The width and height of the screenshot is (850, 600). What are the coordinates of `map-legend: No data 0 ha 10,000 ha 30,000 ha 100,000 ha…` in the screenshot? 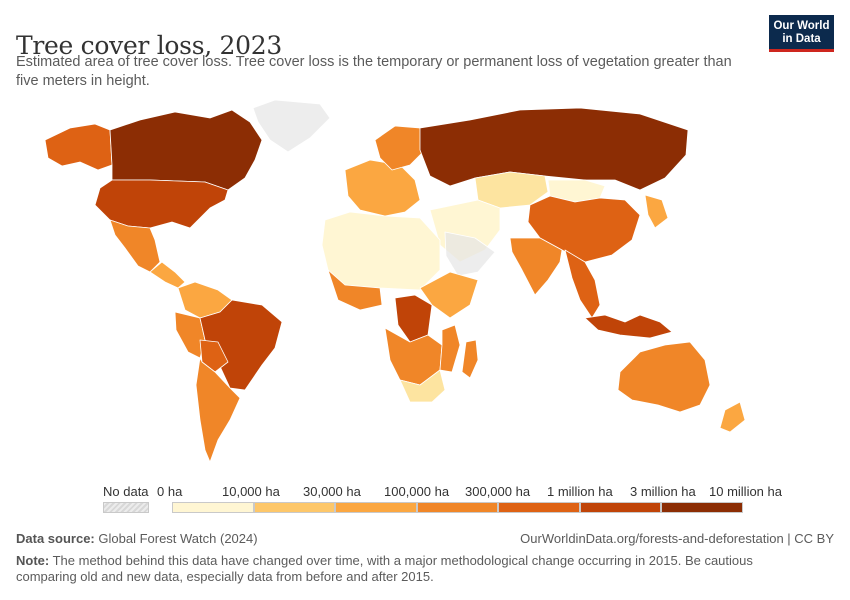 It's located at (425, 498).